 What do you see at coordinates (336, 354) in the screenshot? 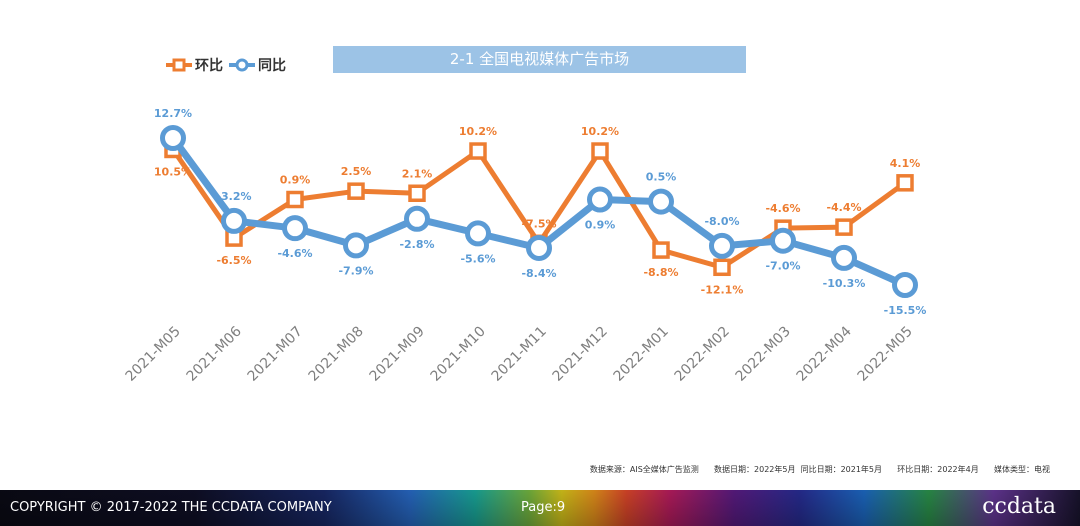
I see `x-tick-label-3: 2021-M08` at bounding box center [336, 354].